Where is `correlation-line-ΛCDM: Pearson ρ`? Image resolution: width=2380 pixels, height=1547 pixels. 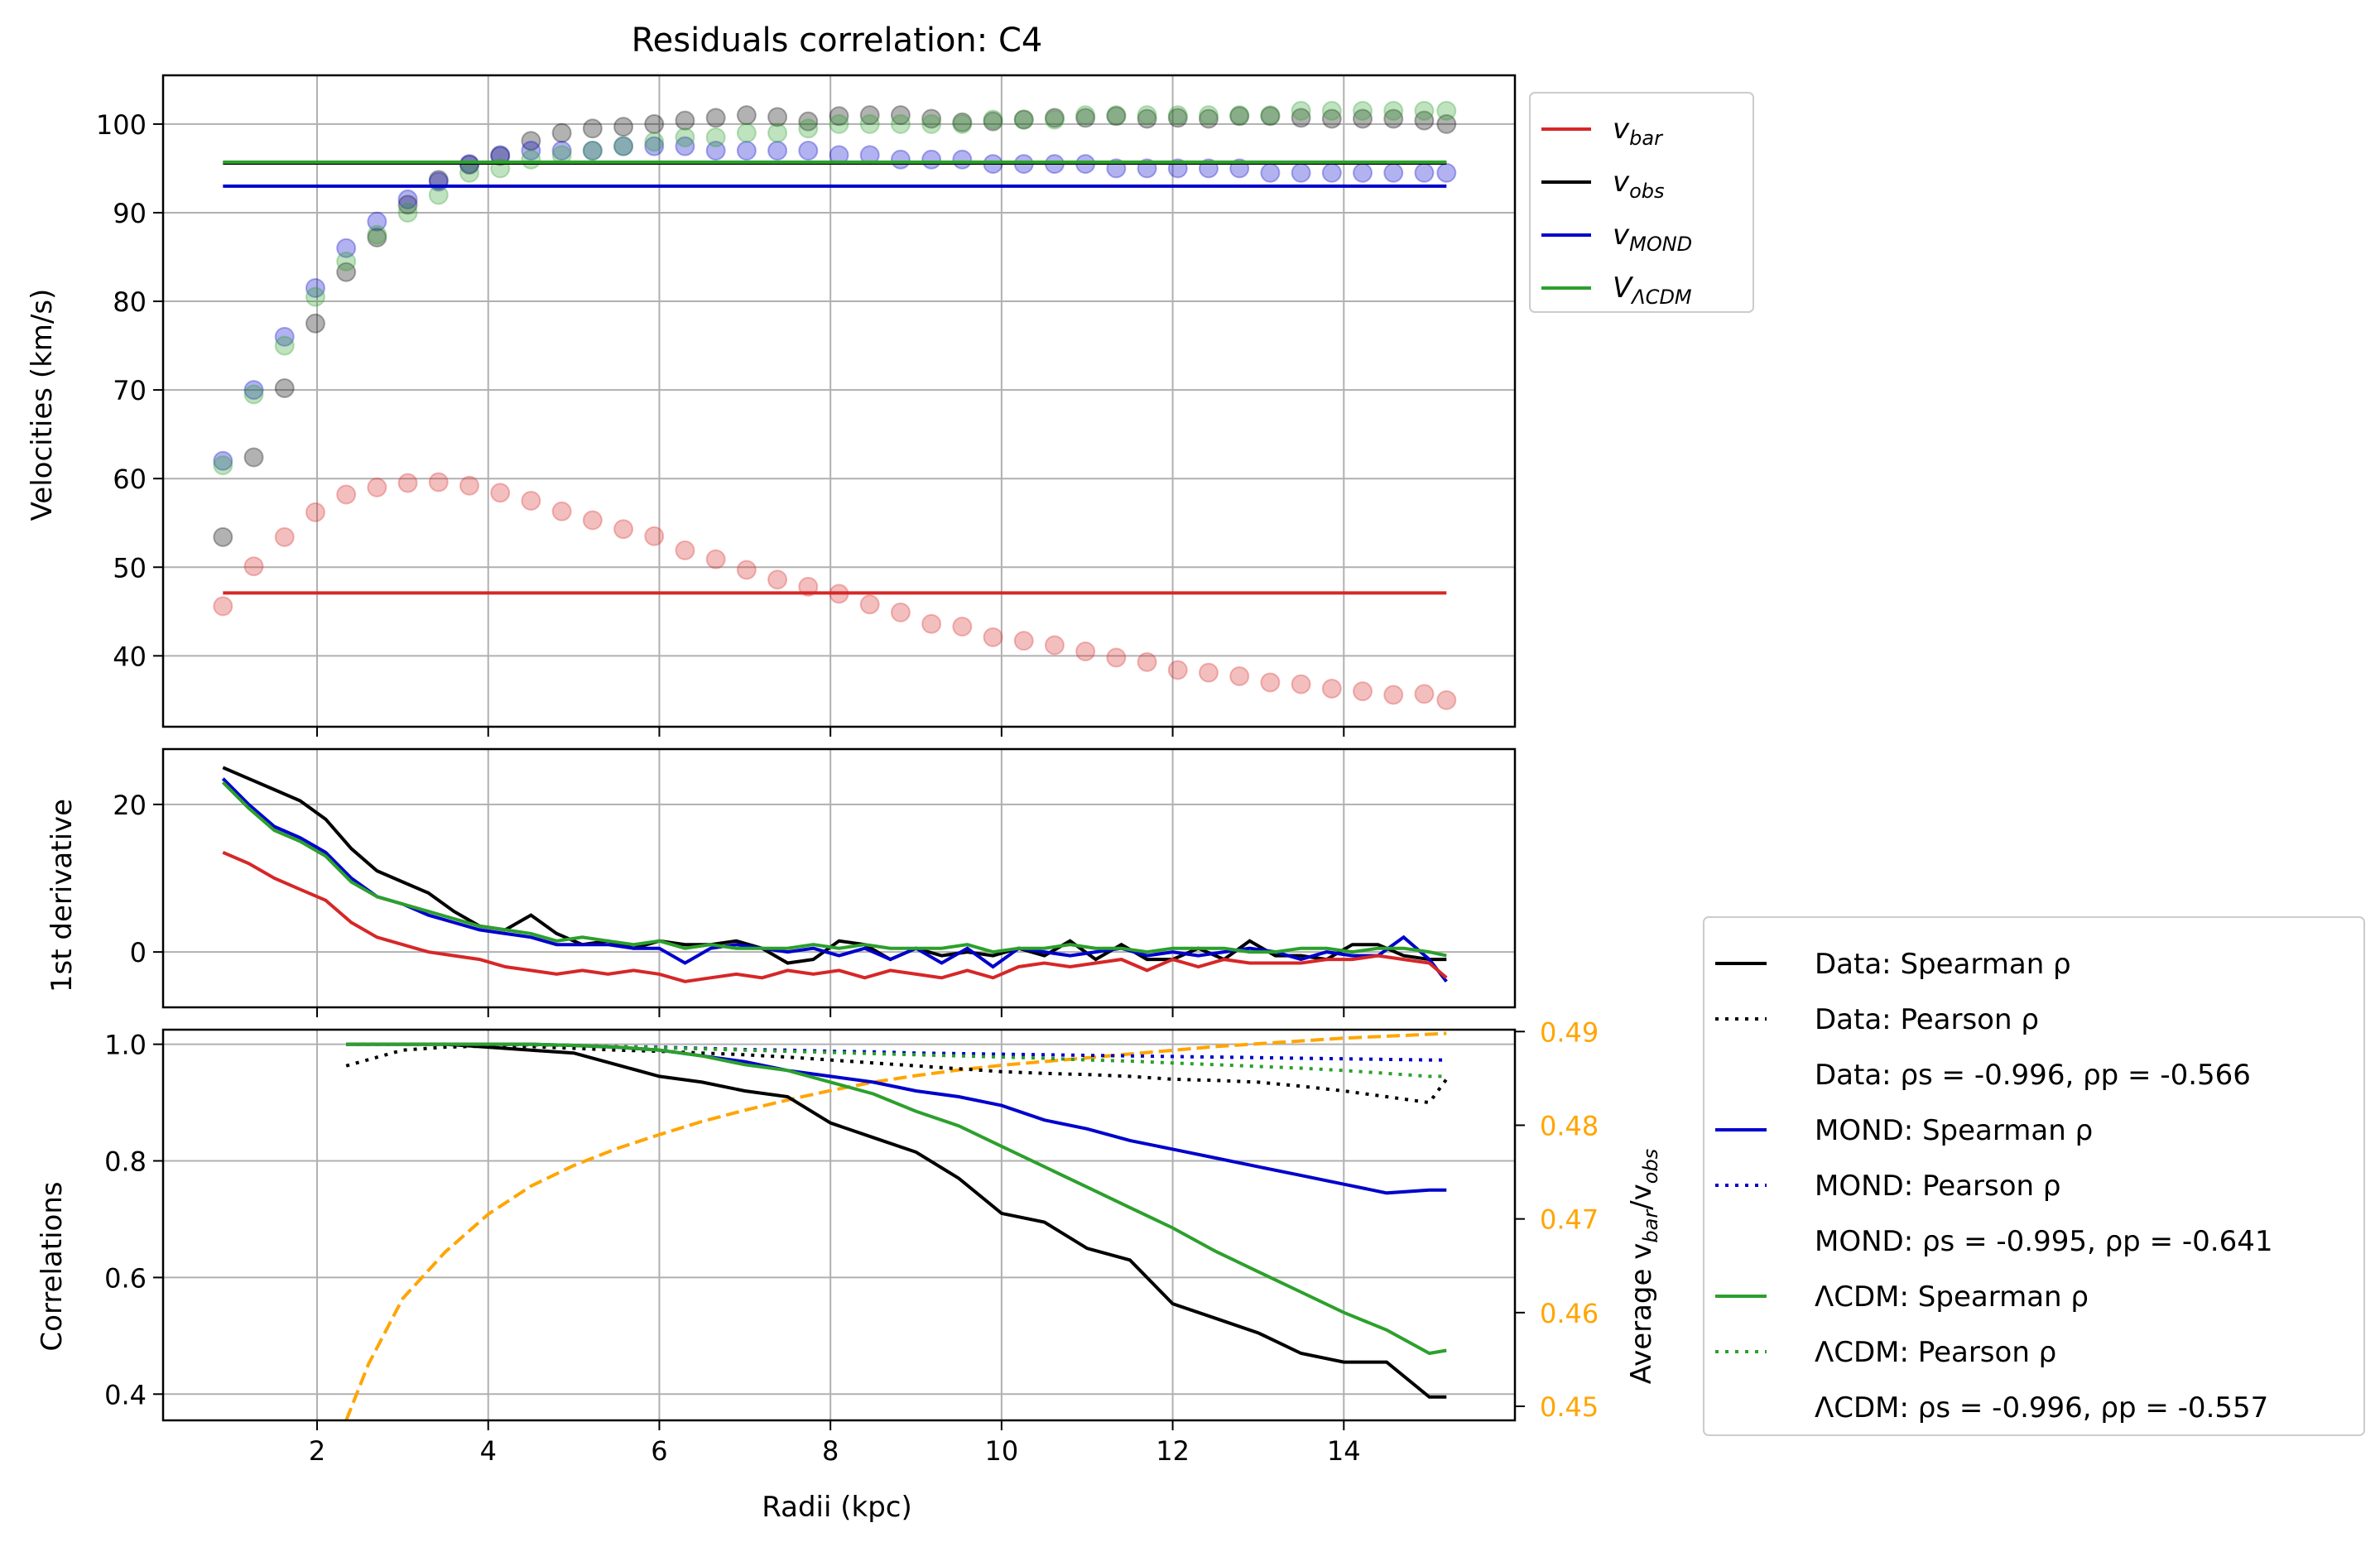
correlation-line-ΛCDM: Pearson ρ is located at coordinates (896, 1060).